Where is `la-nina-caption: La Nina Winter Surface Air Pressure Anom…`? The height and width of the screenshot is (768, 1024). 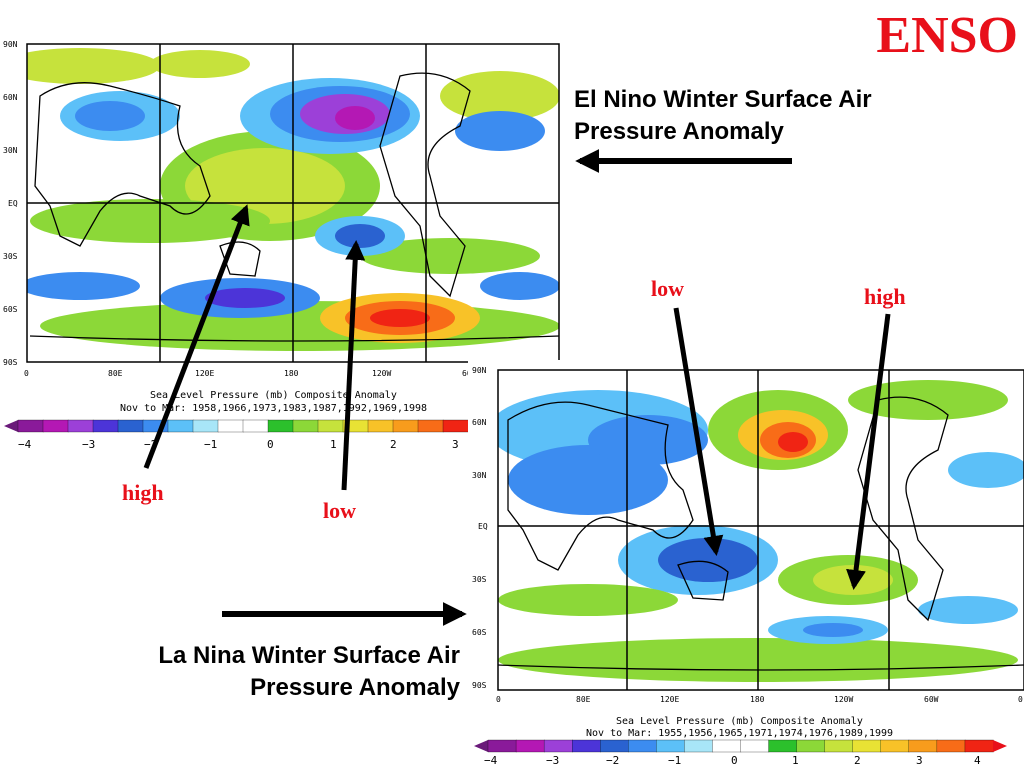
la-nina-caption: La Nina Winter Surface Air Pressure Anom… is located at coordinates (309, 671).